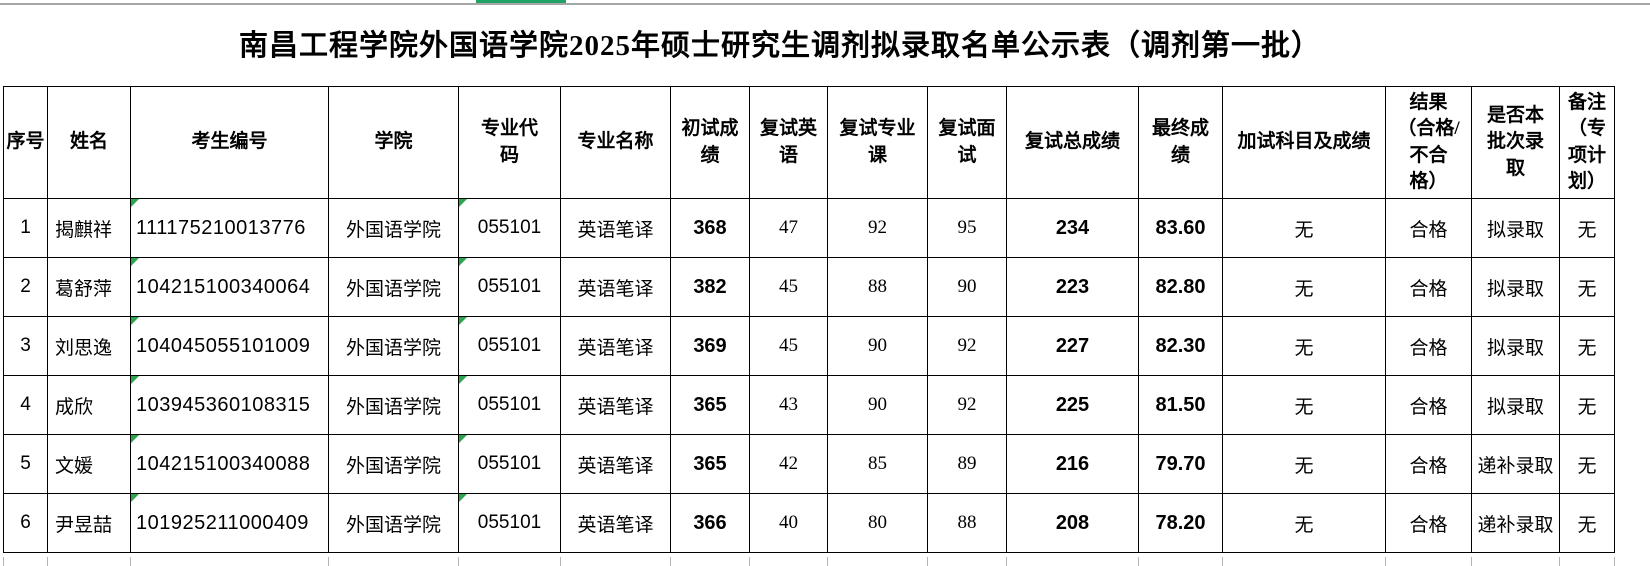 The width and height of the screenshot is (1650, 566). I want to click on col-header-admitted-this-batch: 是否本 批次录 取, so click(1515, 142).